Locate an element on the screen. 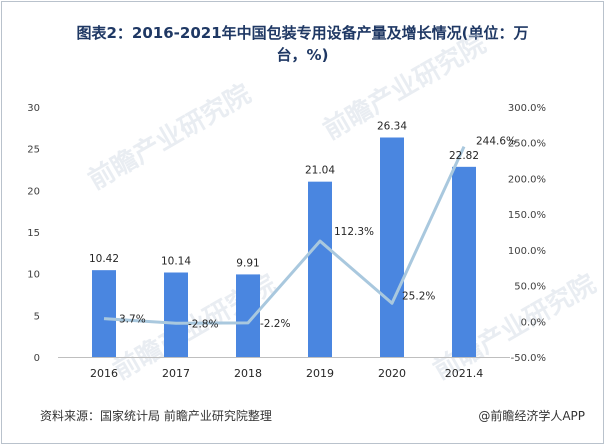 The height and width of the screenshot is (447, 607). bar-value-label: 10.42 is located at coordinates (104, 259).